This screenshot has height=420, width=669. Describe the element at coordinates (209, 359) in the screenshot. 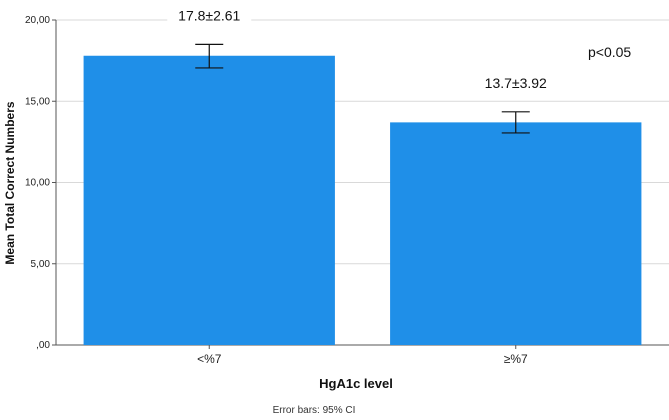

I see `x-category-label: <%7` at that location.